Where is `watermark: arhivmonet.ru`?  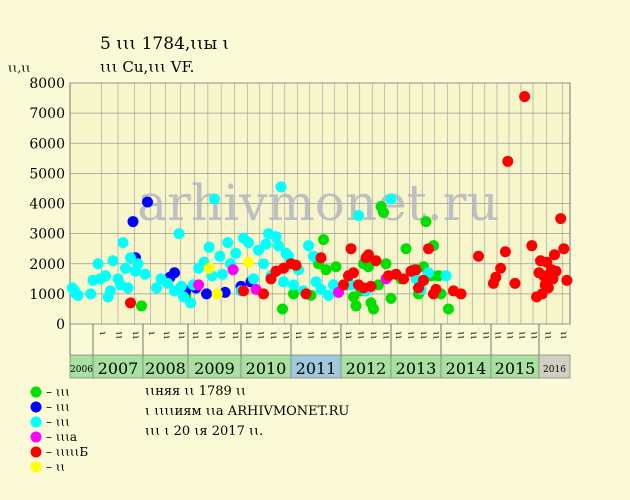 watermark: arhivmonet.ru is located at coordinates (318, 203).